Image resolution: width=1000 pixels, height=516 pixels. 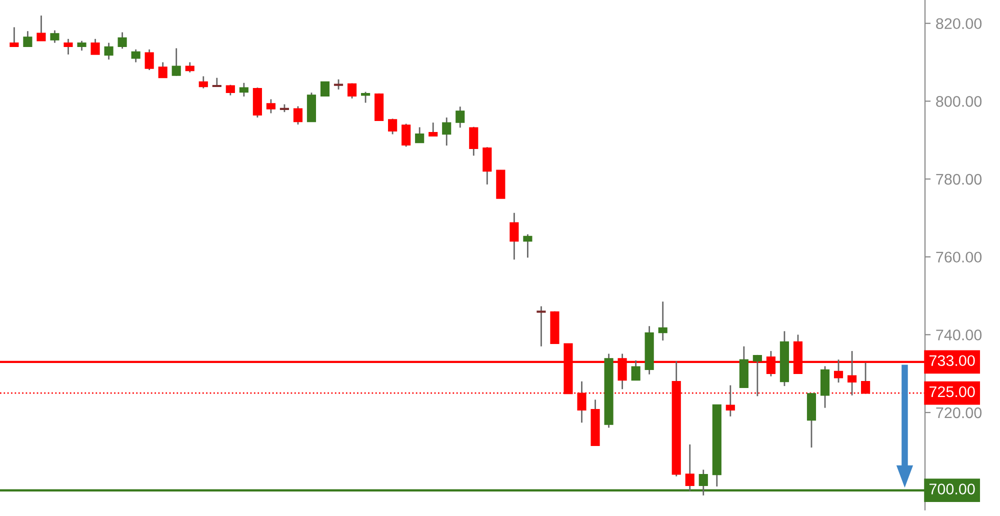 I want to click on y-tick-label: 740.00, so click(x=959, y=335).